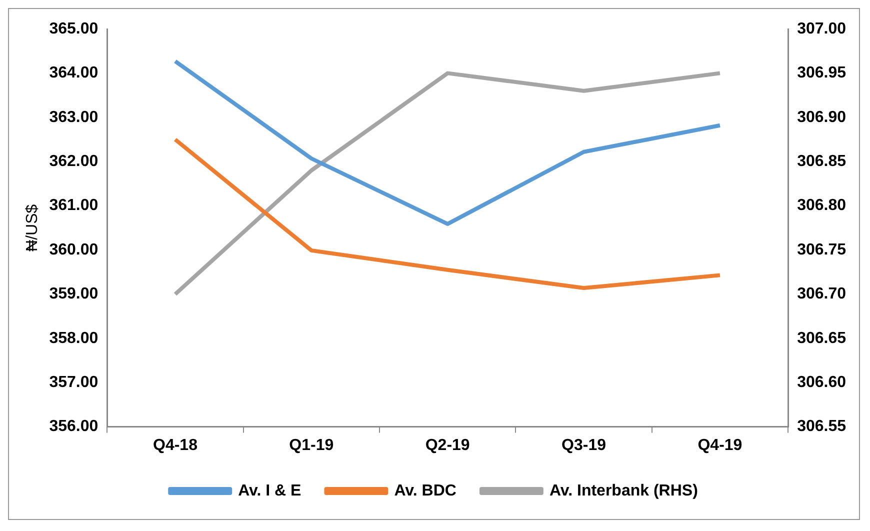  Describe the element at coordinates (821, 205) in the screenshot. I see `y2-tick-label: 306.80` at that location.